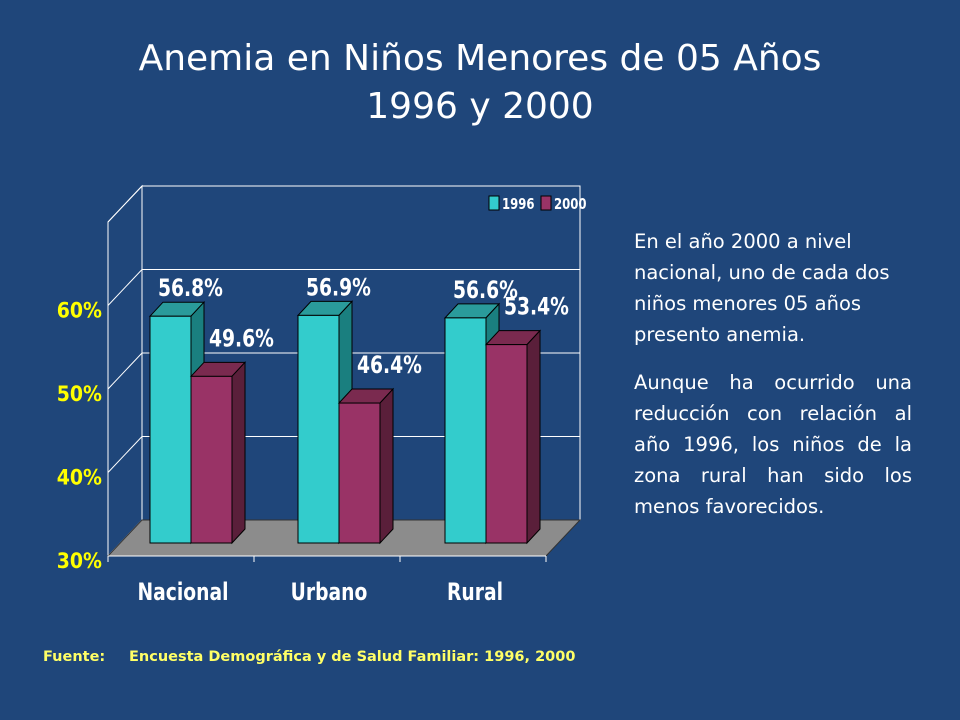  What do you see at coordinates (494, 203) in the screenshot?
I see `legend-swatch-1996` at bounding box center [494, 203].